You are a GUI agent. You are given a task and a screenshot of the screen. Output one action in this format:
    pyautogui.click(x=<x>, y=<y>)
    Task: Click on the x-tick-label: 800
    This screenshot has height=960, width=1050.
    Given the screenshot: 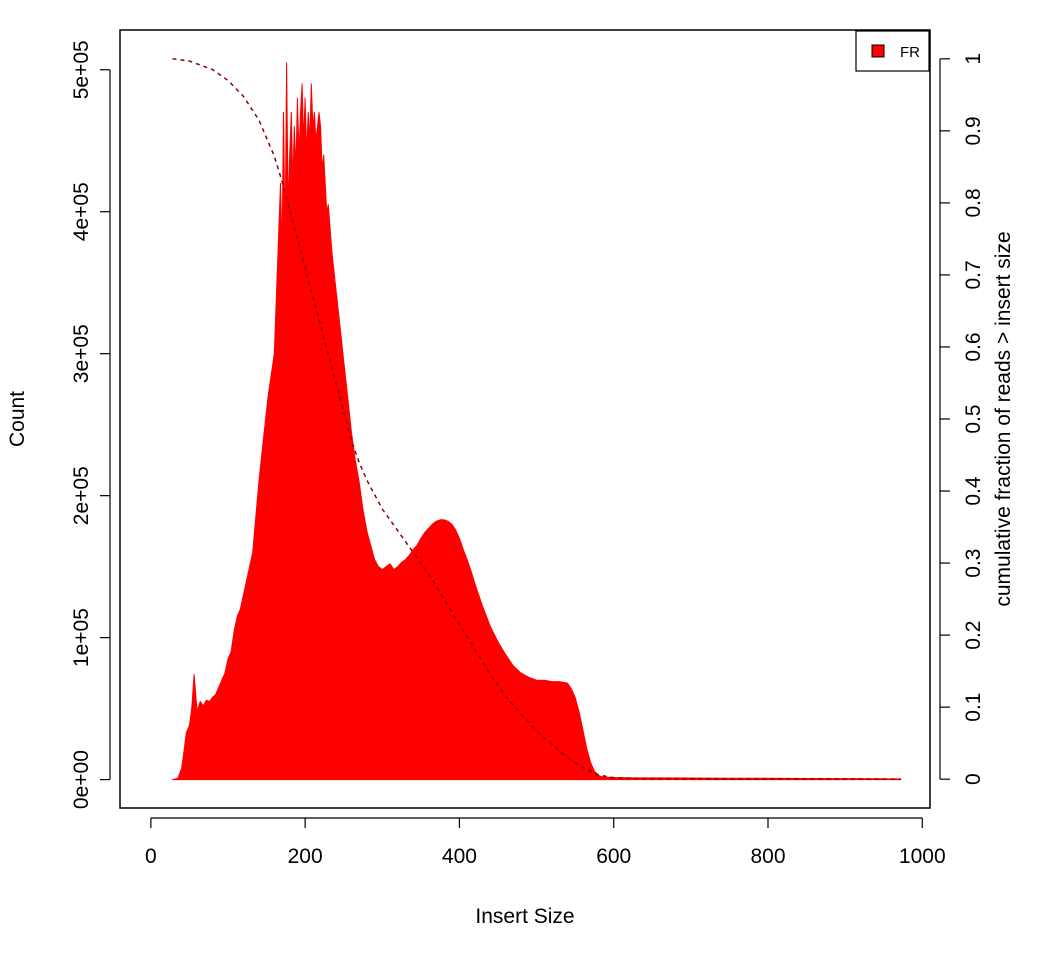 What is the action you would take?
    pyautogui.click(x=767, y=856)
    